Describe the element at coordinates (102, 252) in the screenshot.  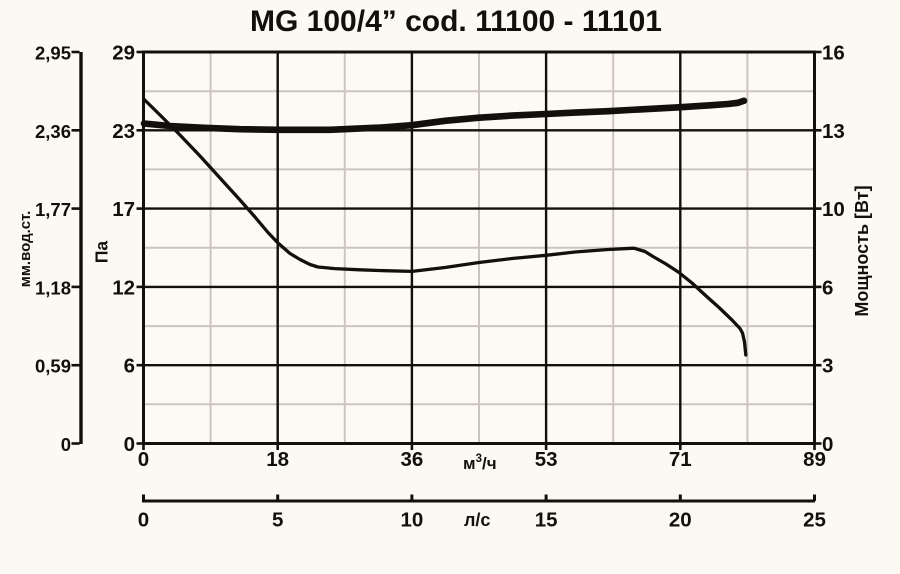
I see `svg-text: Па` at that location.